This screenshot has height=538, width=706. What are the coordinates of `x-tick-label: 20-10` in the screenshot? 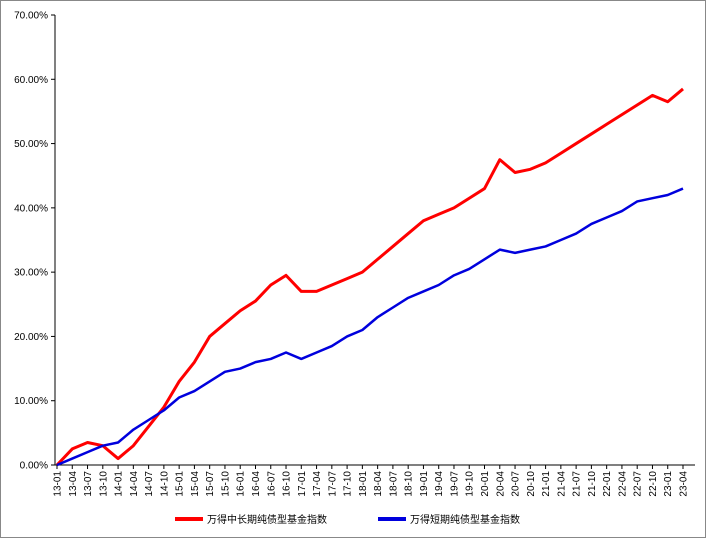 It's located at (531, 484).